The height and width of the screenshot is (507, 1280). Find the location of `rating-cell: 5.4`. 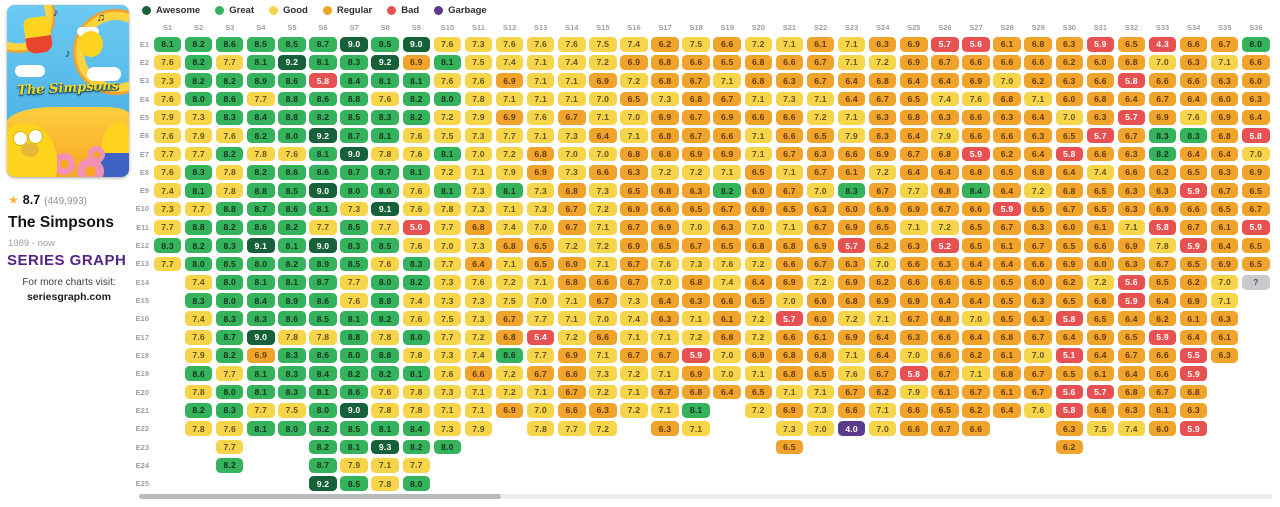

rating-cell: 5.4 is located at coordinates (540, 337).